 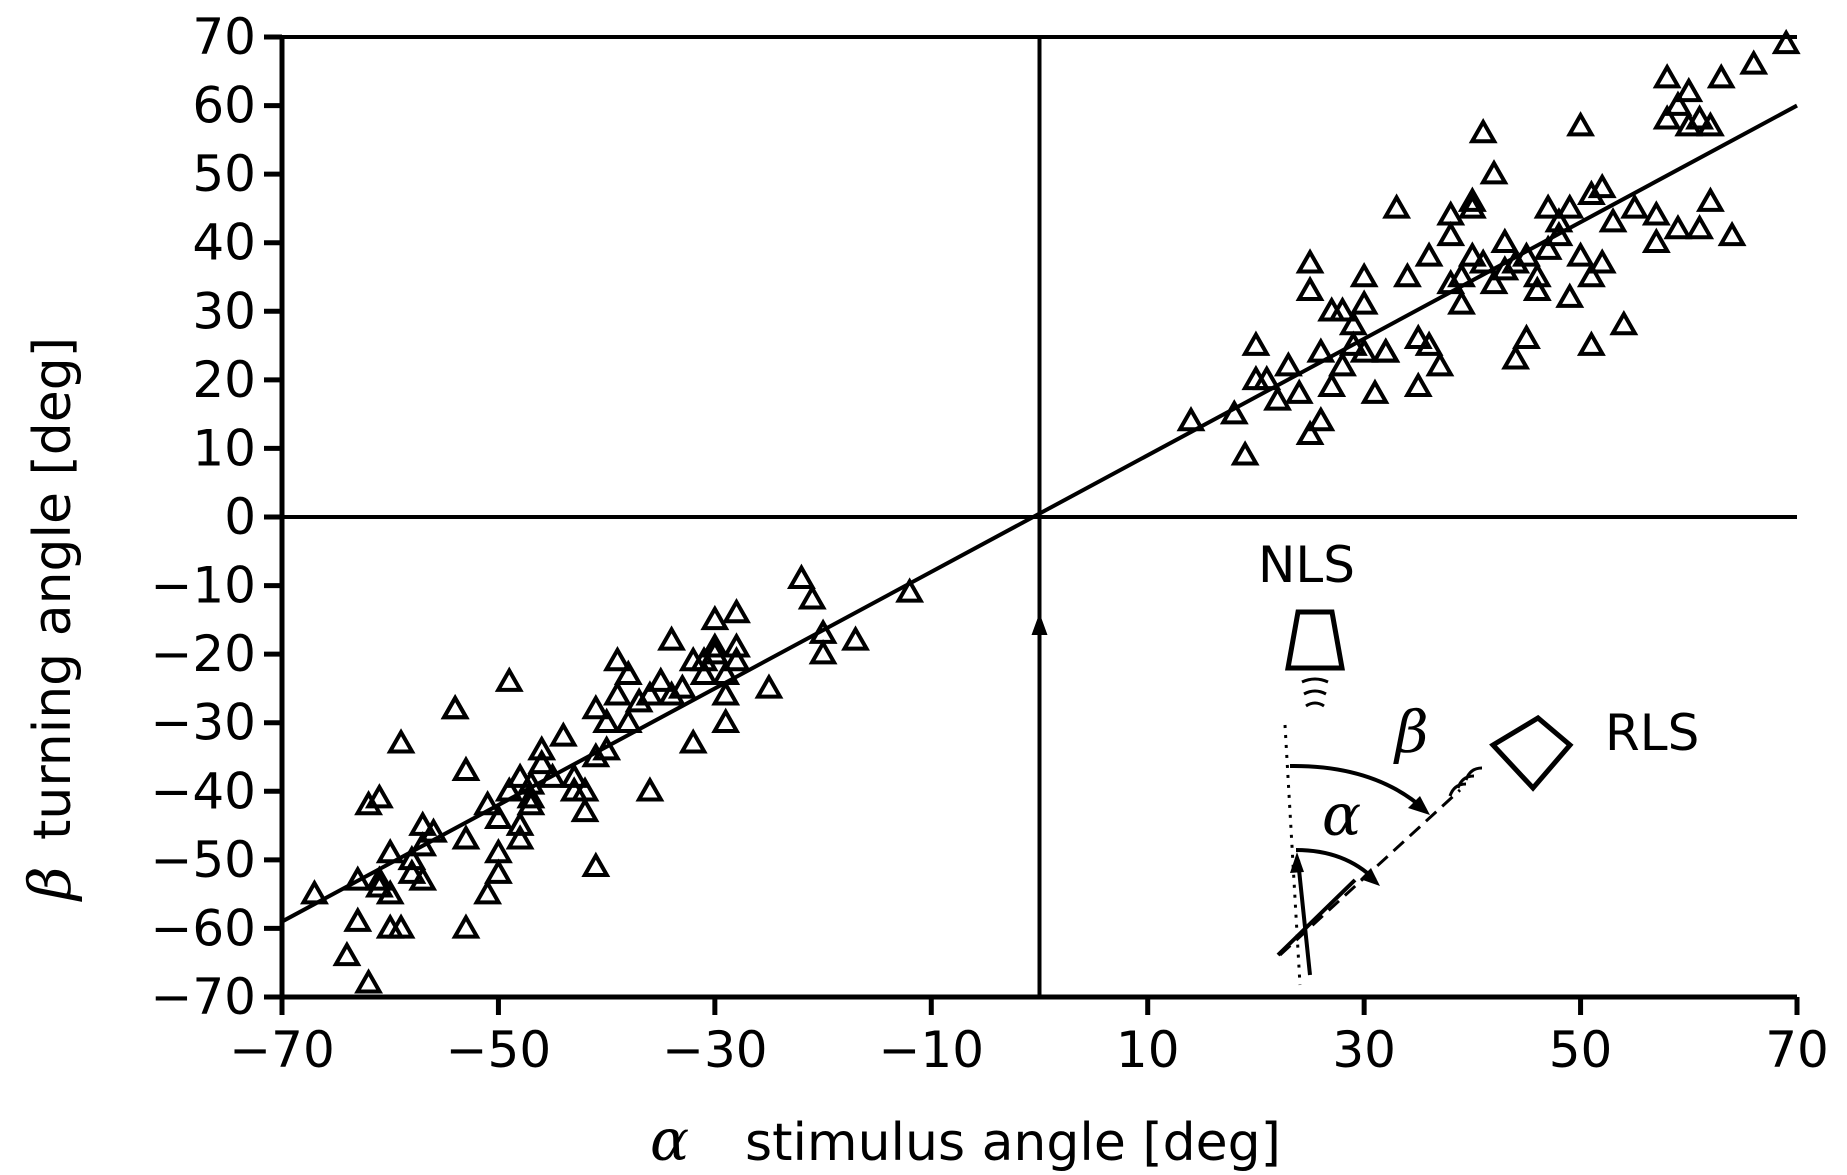 What do you see at coordinates (1148, 1050) in the screenshot?
I see `x-tick-label: 10` at bounding box center [1148, 1050].